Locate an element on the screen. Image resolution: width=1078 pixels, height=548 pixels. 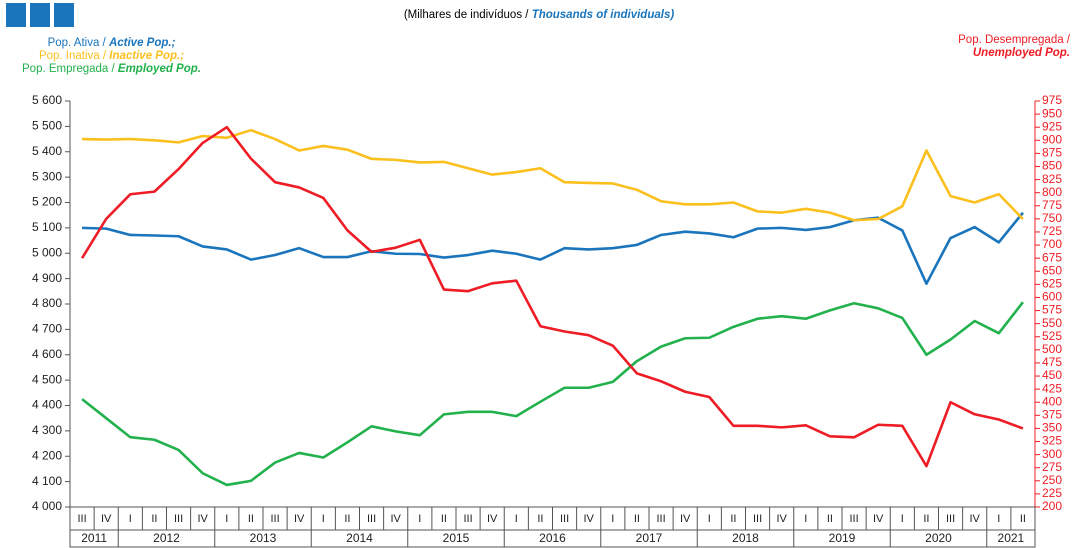
y2-tick-label: 475 is located at coordinates (1052, 362).